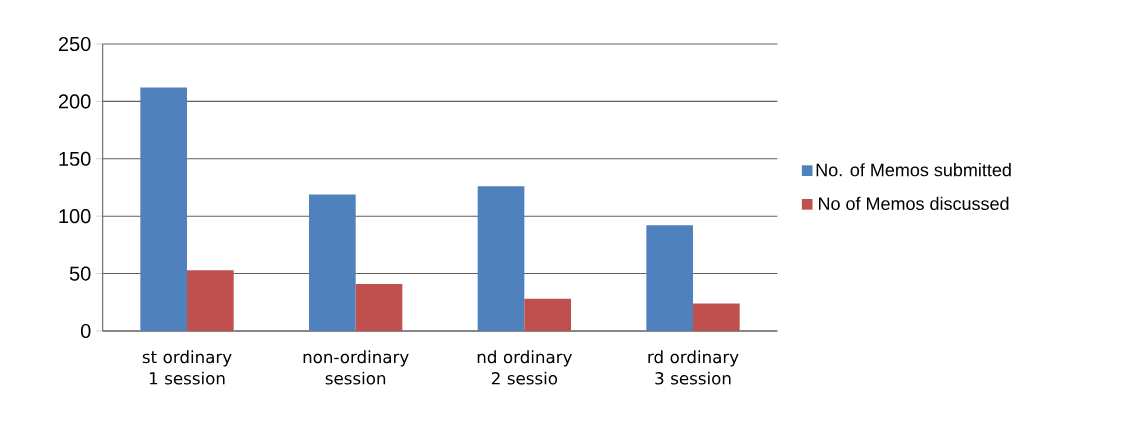 This screenshot has height=448, width=1130. Describe the element at coordinates (187, 367) in the screenshot. I see `x-tick-label: st ordinary 1 session` at that location.